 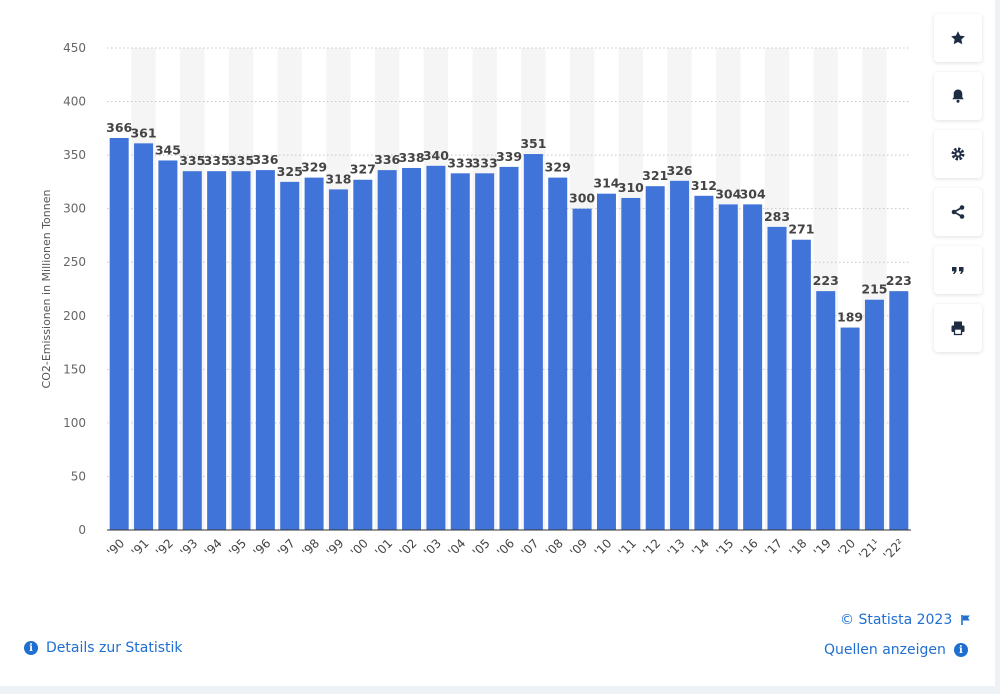 What do you see at coordinates (74, 155) in the screenshot?
I see `y-tick-label: 350` at bounding box center [74, 155].